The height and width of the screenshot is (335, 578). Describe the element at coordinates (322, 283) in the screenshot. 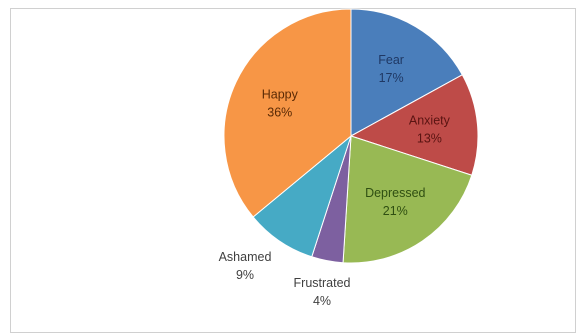

I see `slice-category-label-frustrated: Frustrated` at that location.